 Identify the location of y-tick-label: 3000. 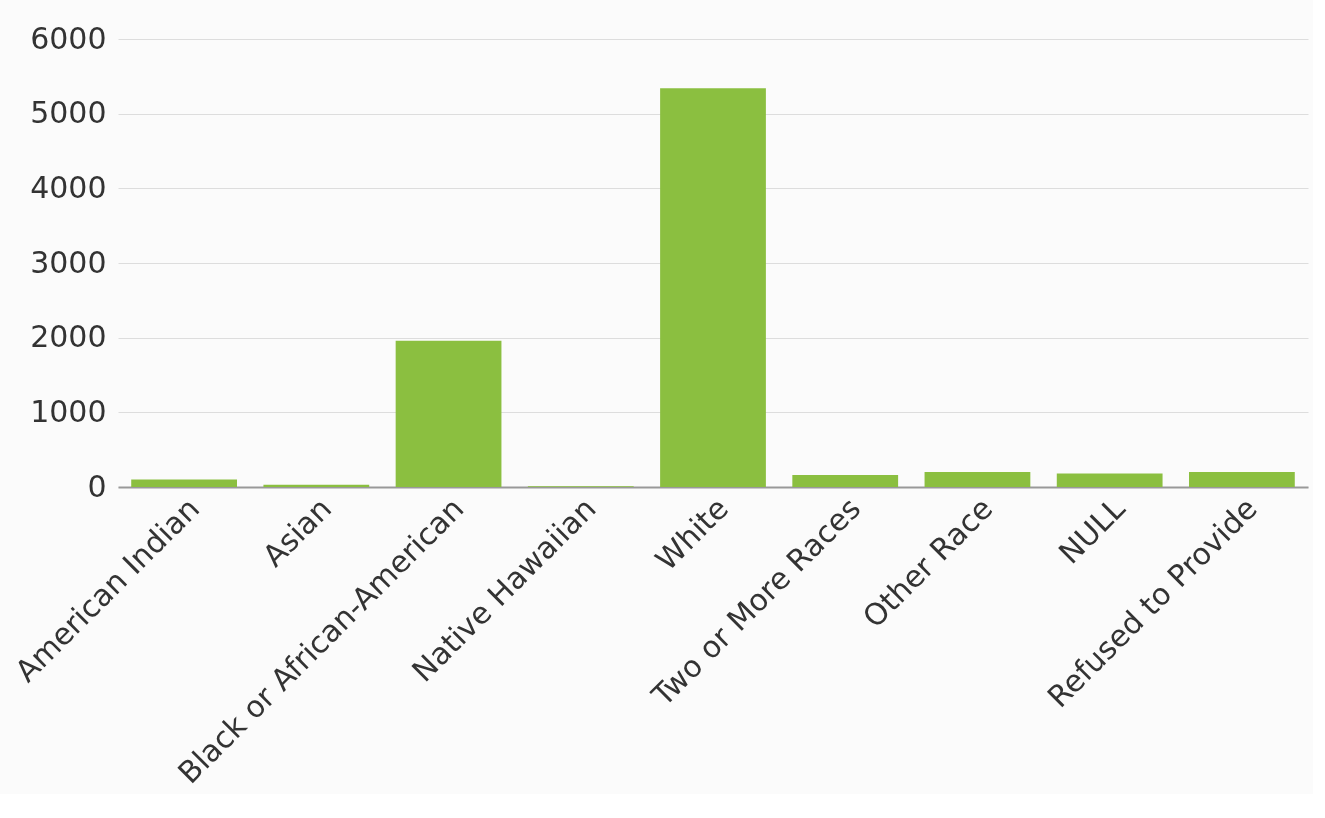
(68, 262).